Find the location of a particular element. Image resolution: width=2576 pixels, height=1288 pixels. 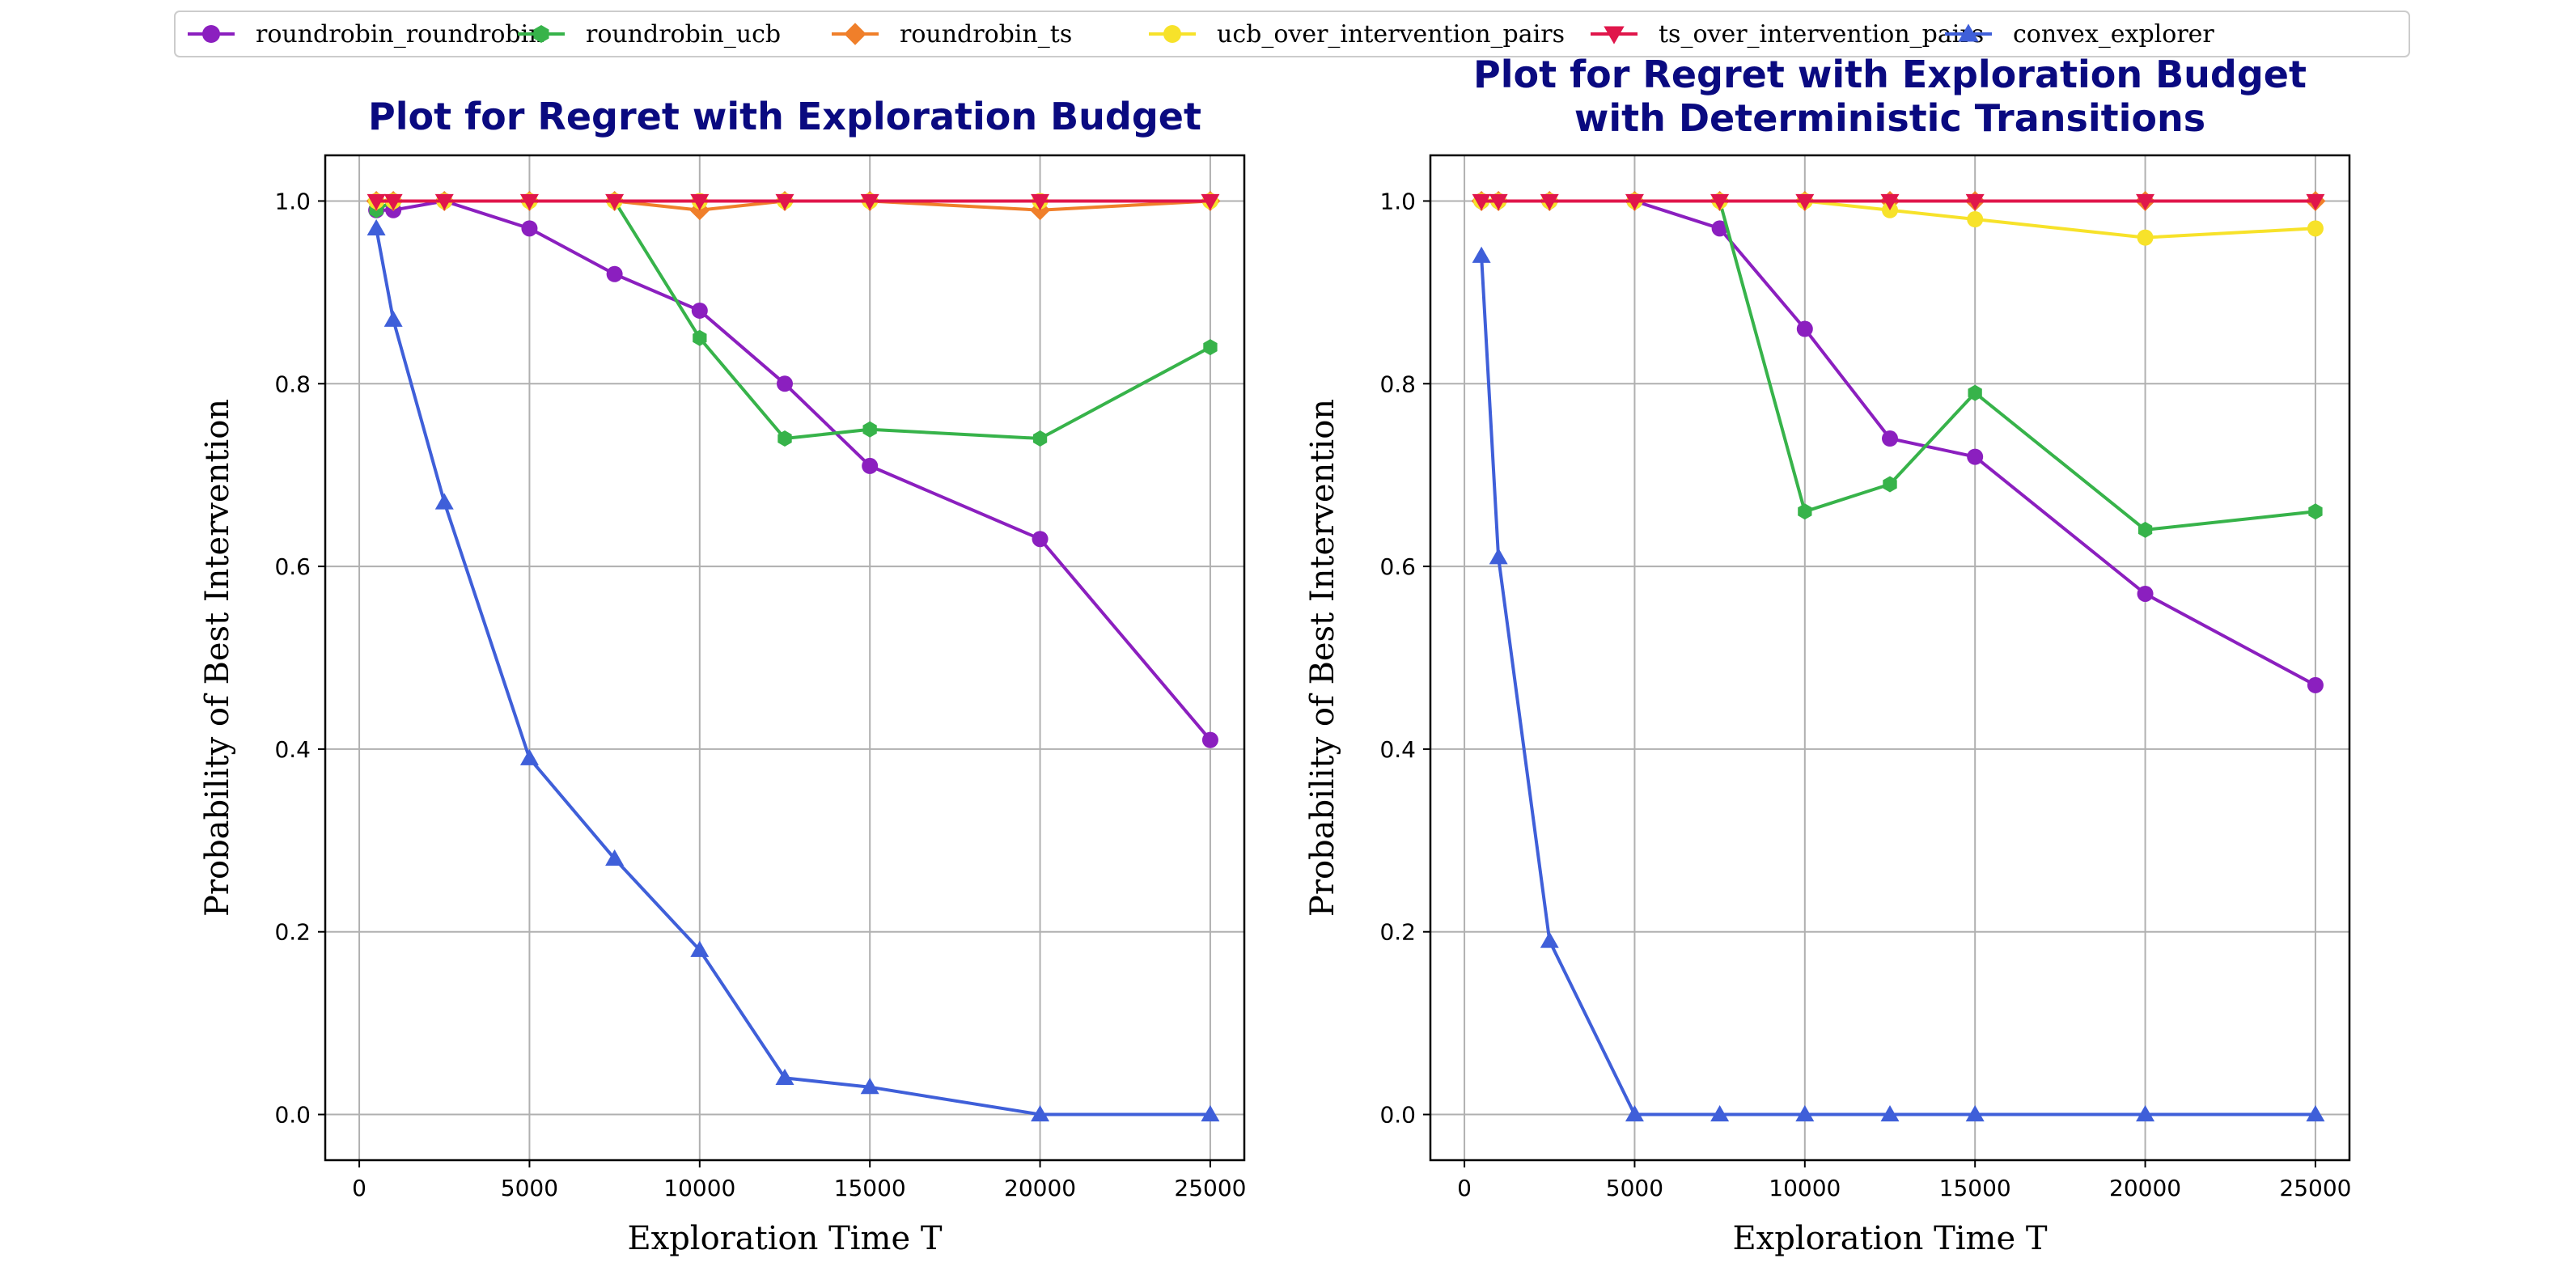

series-ts_over_intervention_pairs is located at coordinates (793, 201).